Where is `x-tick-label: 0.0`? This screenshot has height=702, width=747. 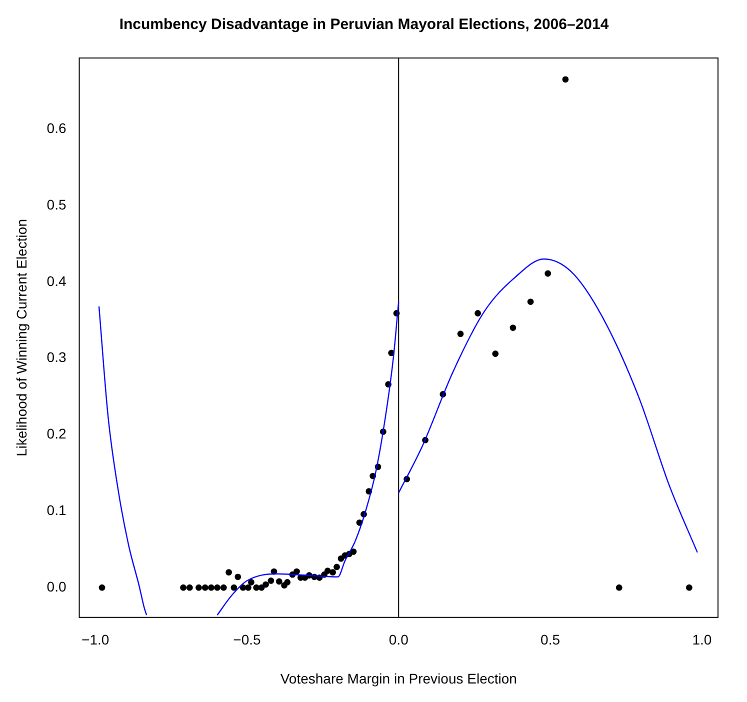 x-tick-label: 0.0 is located at coordinates (398, 640).